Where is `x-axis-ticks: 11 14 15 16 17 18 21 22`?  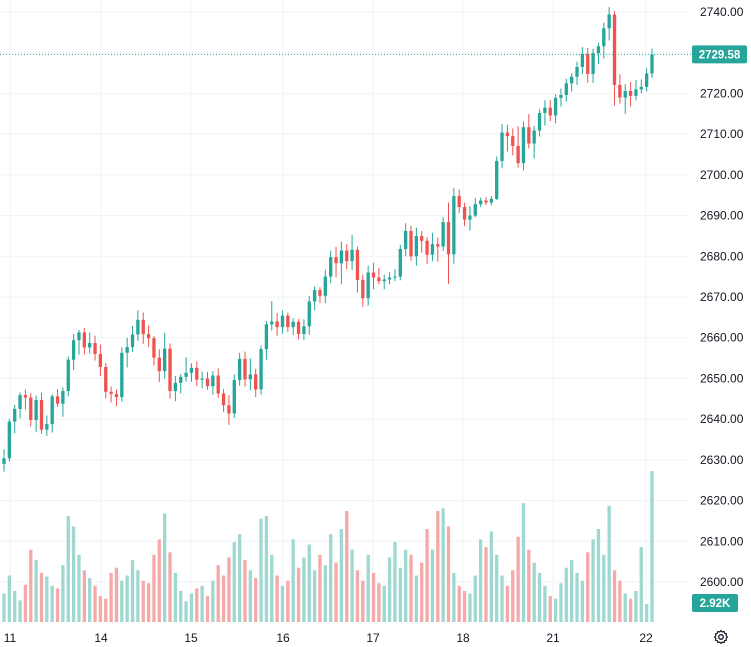
x-axis-ticks: 11 14 15 16 17 18 21 22 is located at coordinates (328, 638).